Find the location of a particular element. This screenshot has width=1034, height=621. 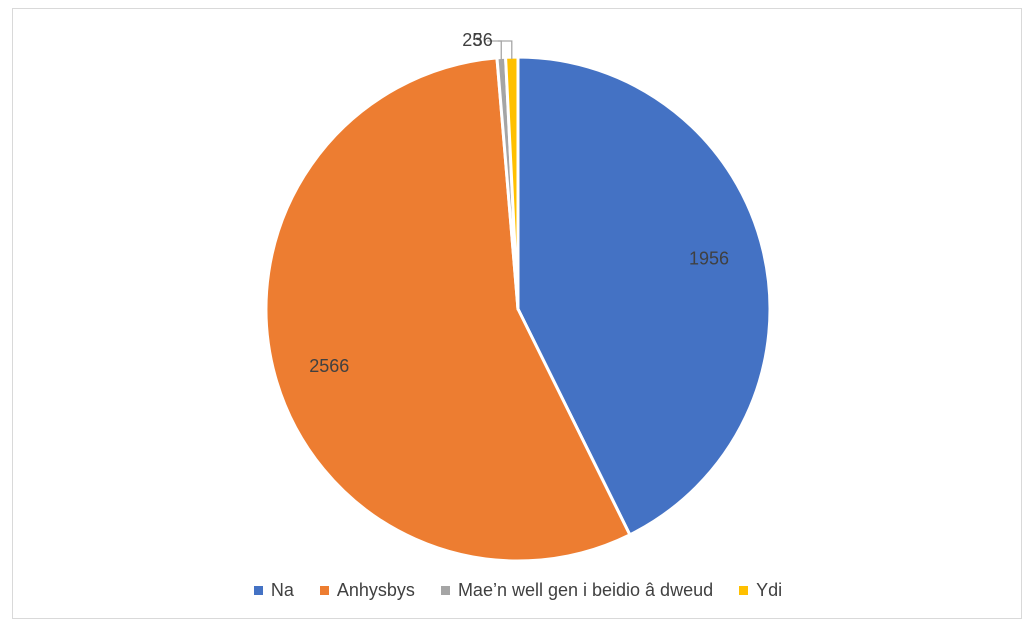

legend-swatch-na is located at coordinates (258, 590).